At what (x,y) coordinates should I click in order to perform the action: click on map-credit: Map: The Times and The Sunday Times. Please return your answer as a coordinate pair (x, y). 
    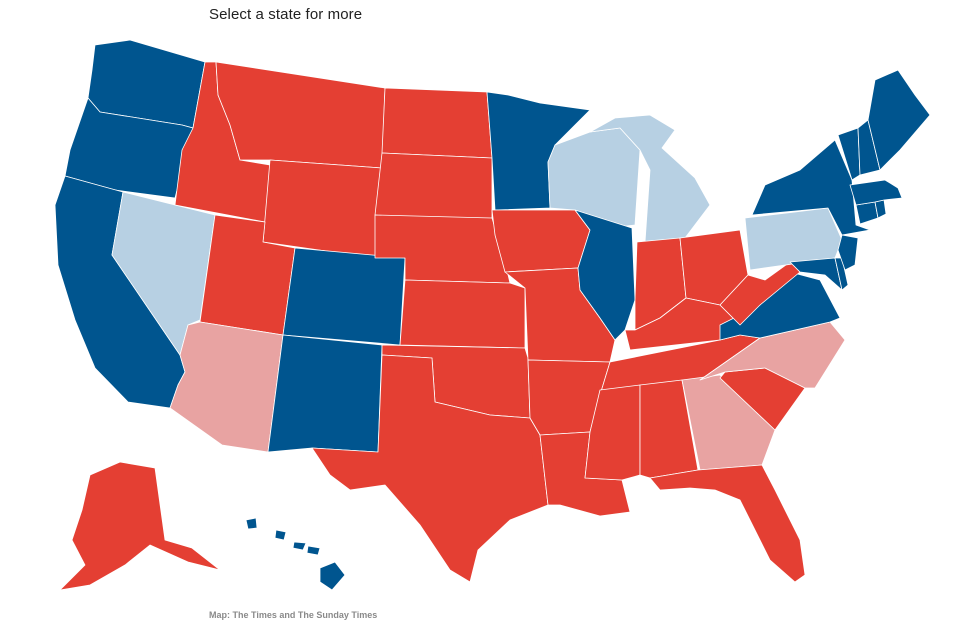
    Looking at the image, I should click on (293, 615).